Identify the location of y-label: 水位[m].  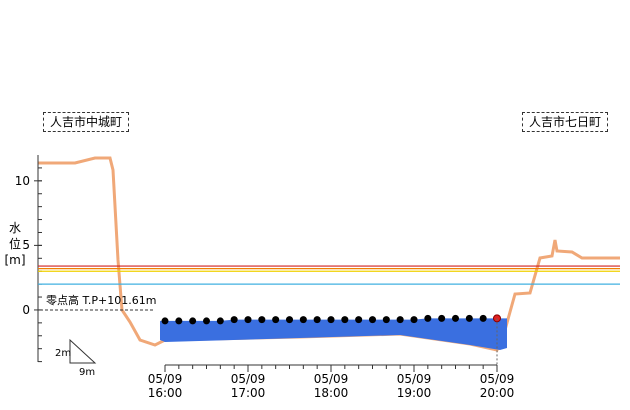
(15, 244).